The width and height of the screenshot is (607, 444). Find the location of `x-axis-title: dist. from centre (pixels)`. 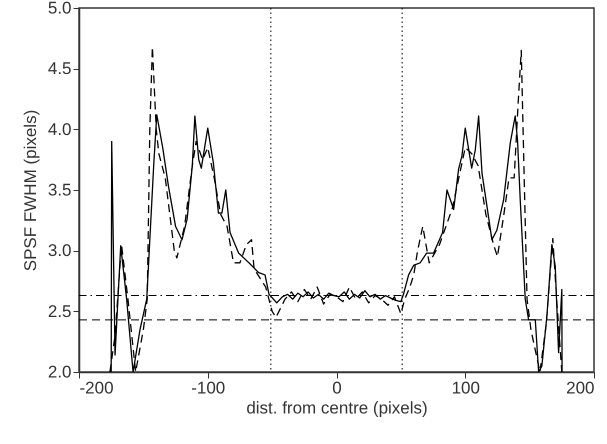

x-axis-title: dist. from centre (pixels) is located at coordinates (337, 408).